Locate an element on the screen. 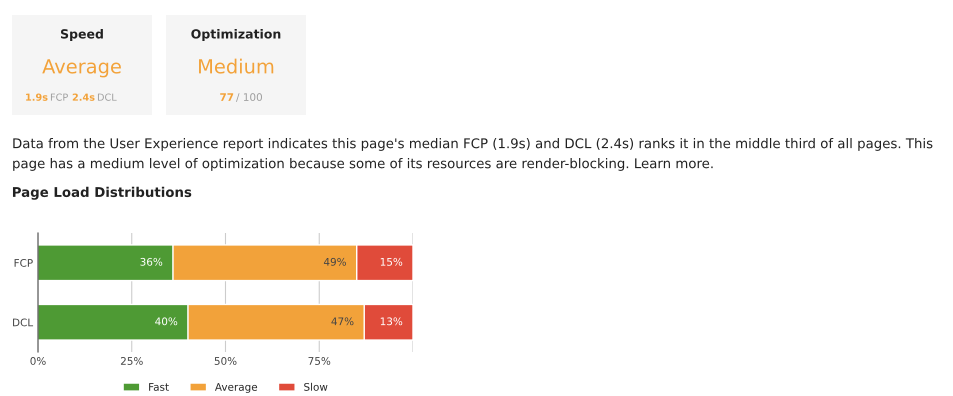 The image size is (953, 396). legend-label: Average is located at coordinates (236, 388).